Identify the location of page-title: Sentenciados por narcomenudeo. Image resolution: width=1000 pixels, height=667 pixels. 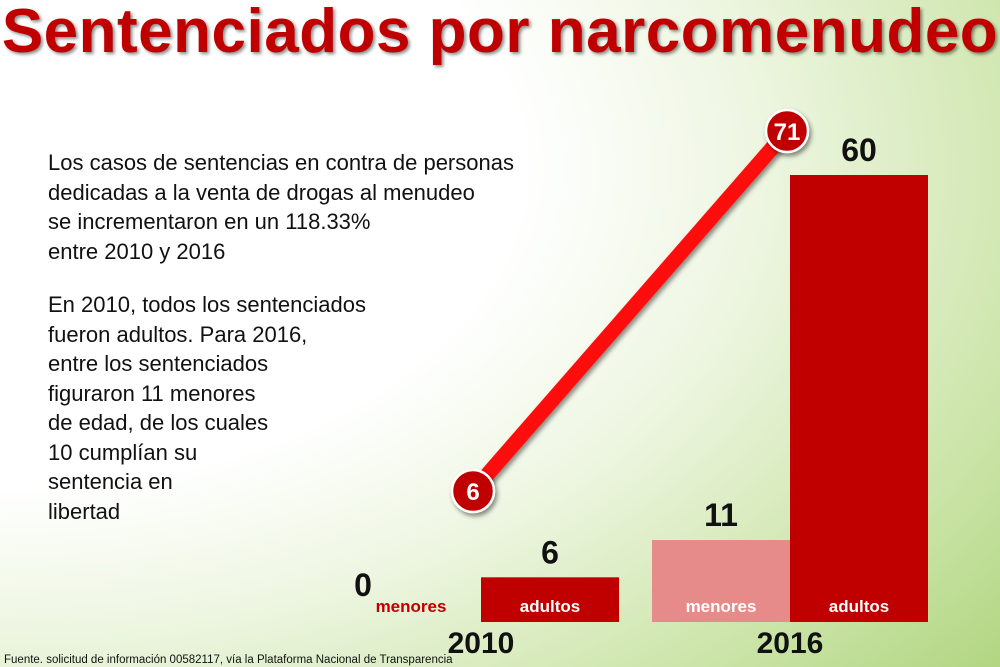
(500, 33).